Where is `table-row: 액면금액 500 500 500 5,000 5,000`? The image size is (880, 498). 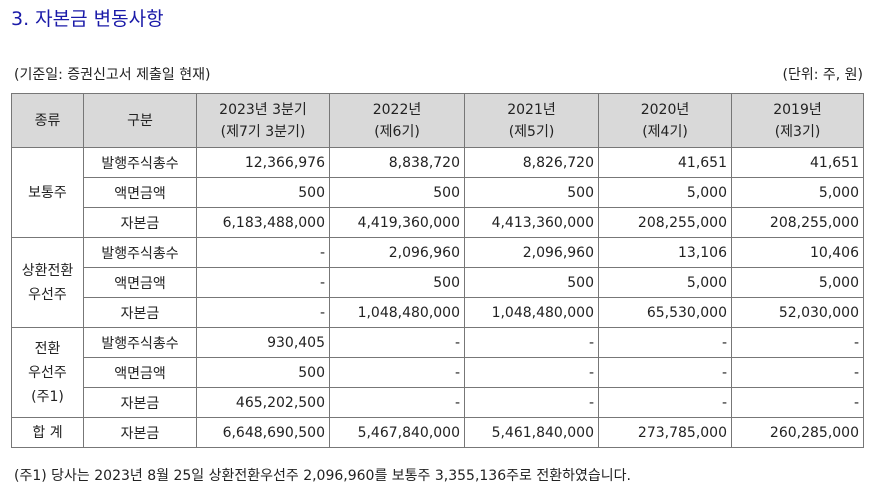
table-row: 액면금액 500 500 500 5,000 5,000 is located at coordinates (438, 192).